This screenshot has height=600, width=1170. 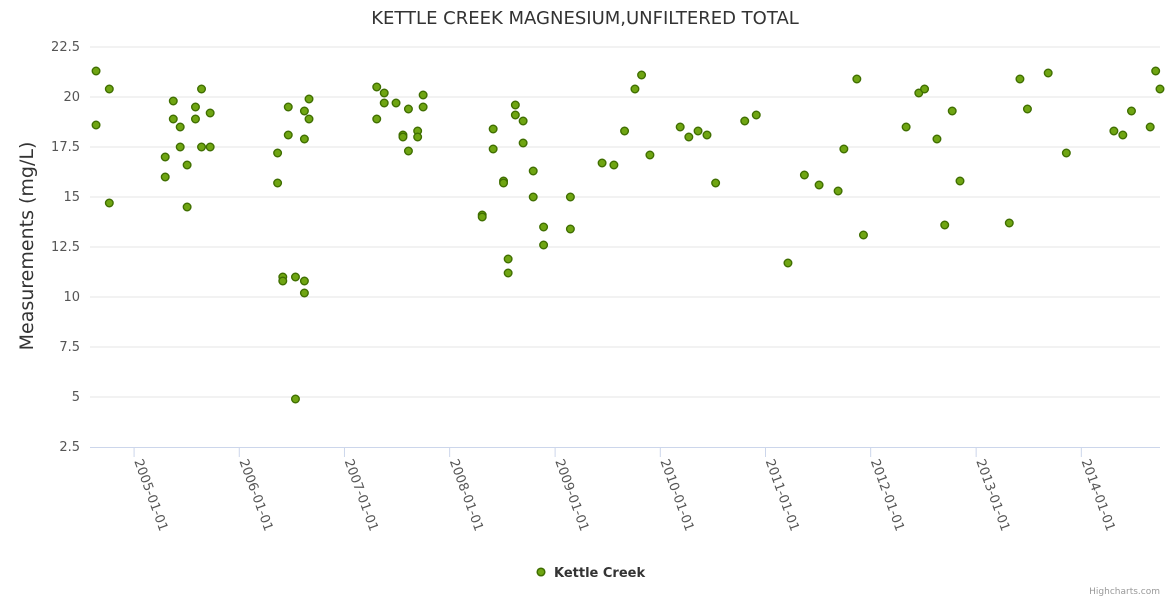 What do you see at coordinates (599, 573) in the screenshot?
I see `legend-item-kettle-creek: Kettle Creek` at bounding box center [599, 573].